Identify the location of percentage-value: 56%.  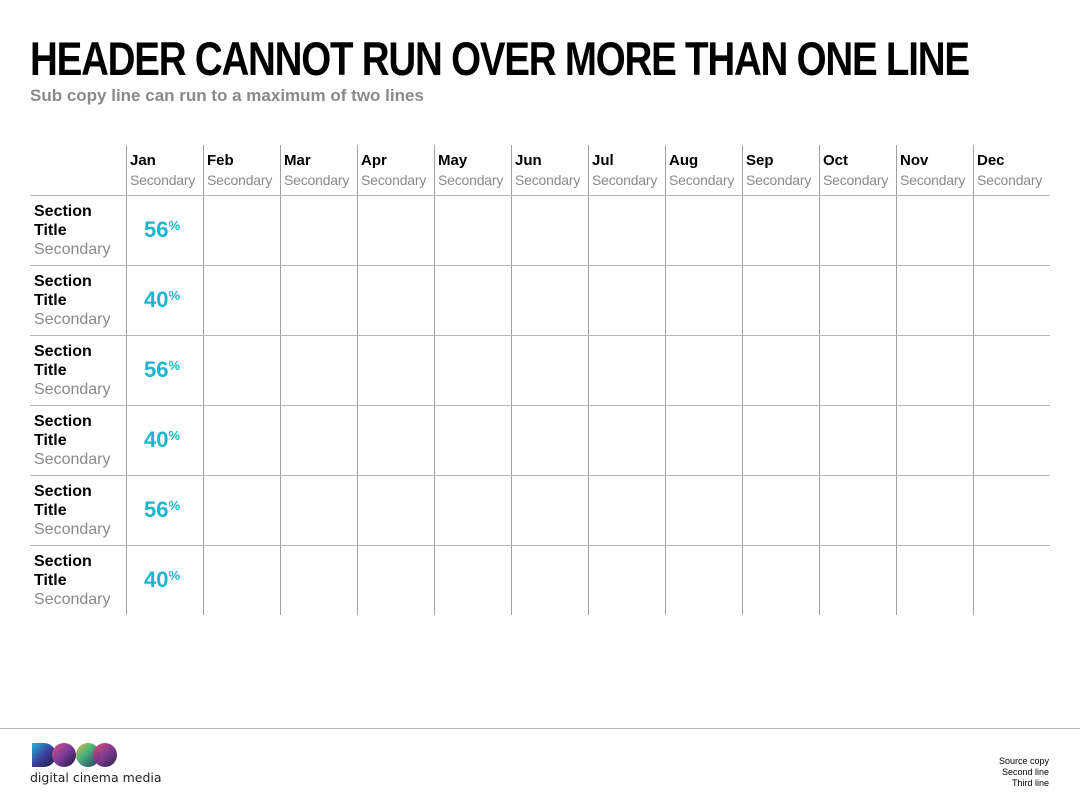
(162, 370).